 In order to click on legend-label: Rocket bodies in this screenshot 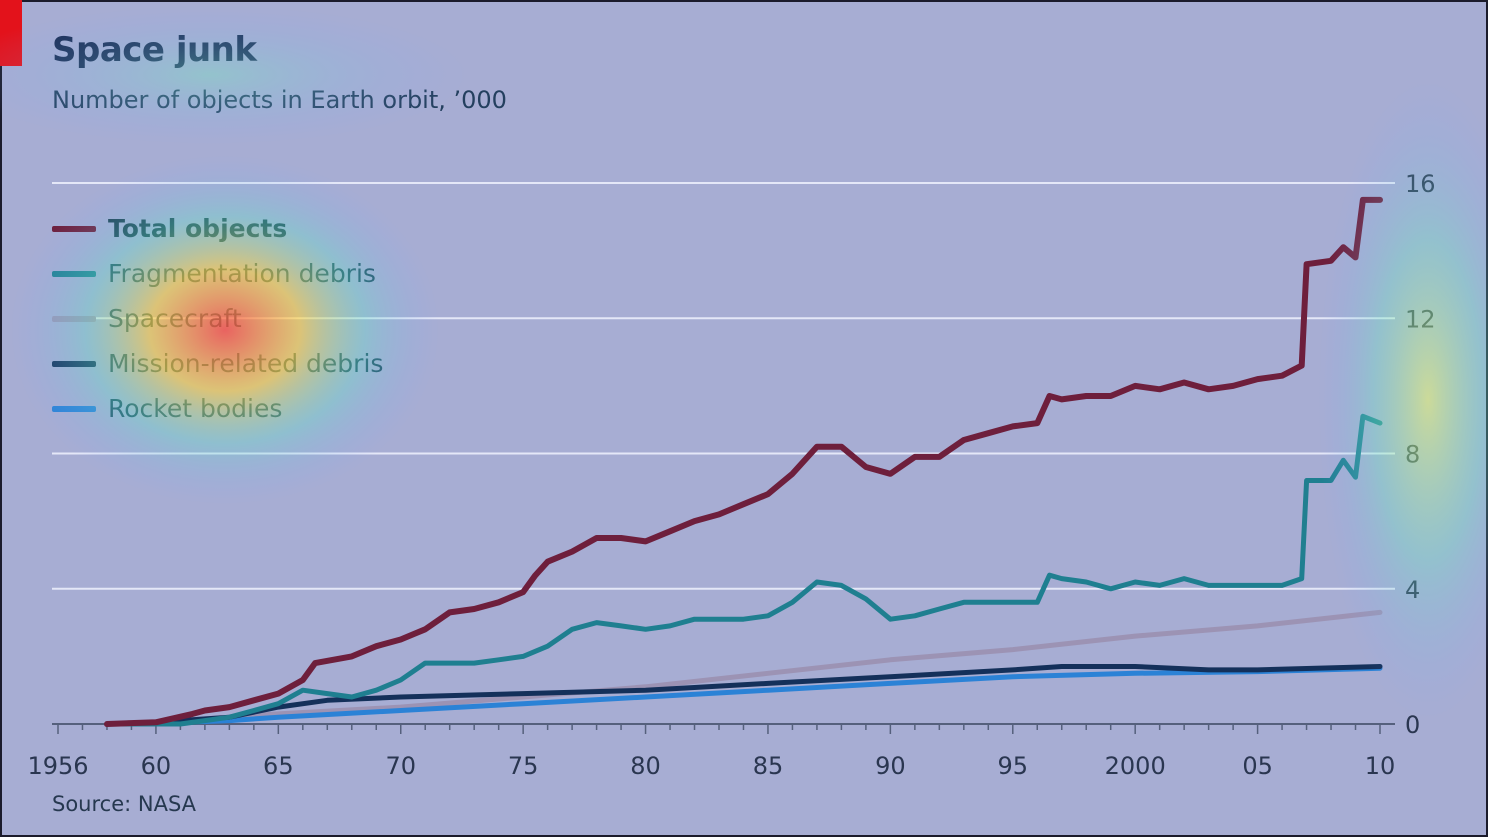, I will do `click(195, 408)`.